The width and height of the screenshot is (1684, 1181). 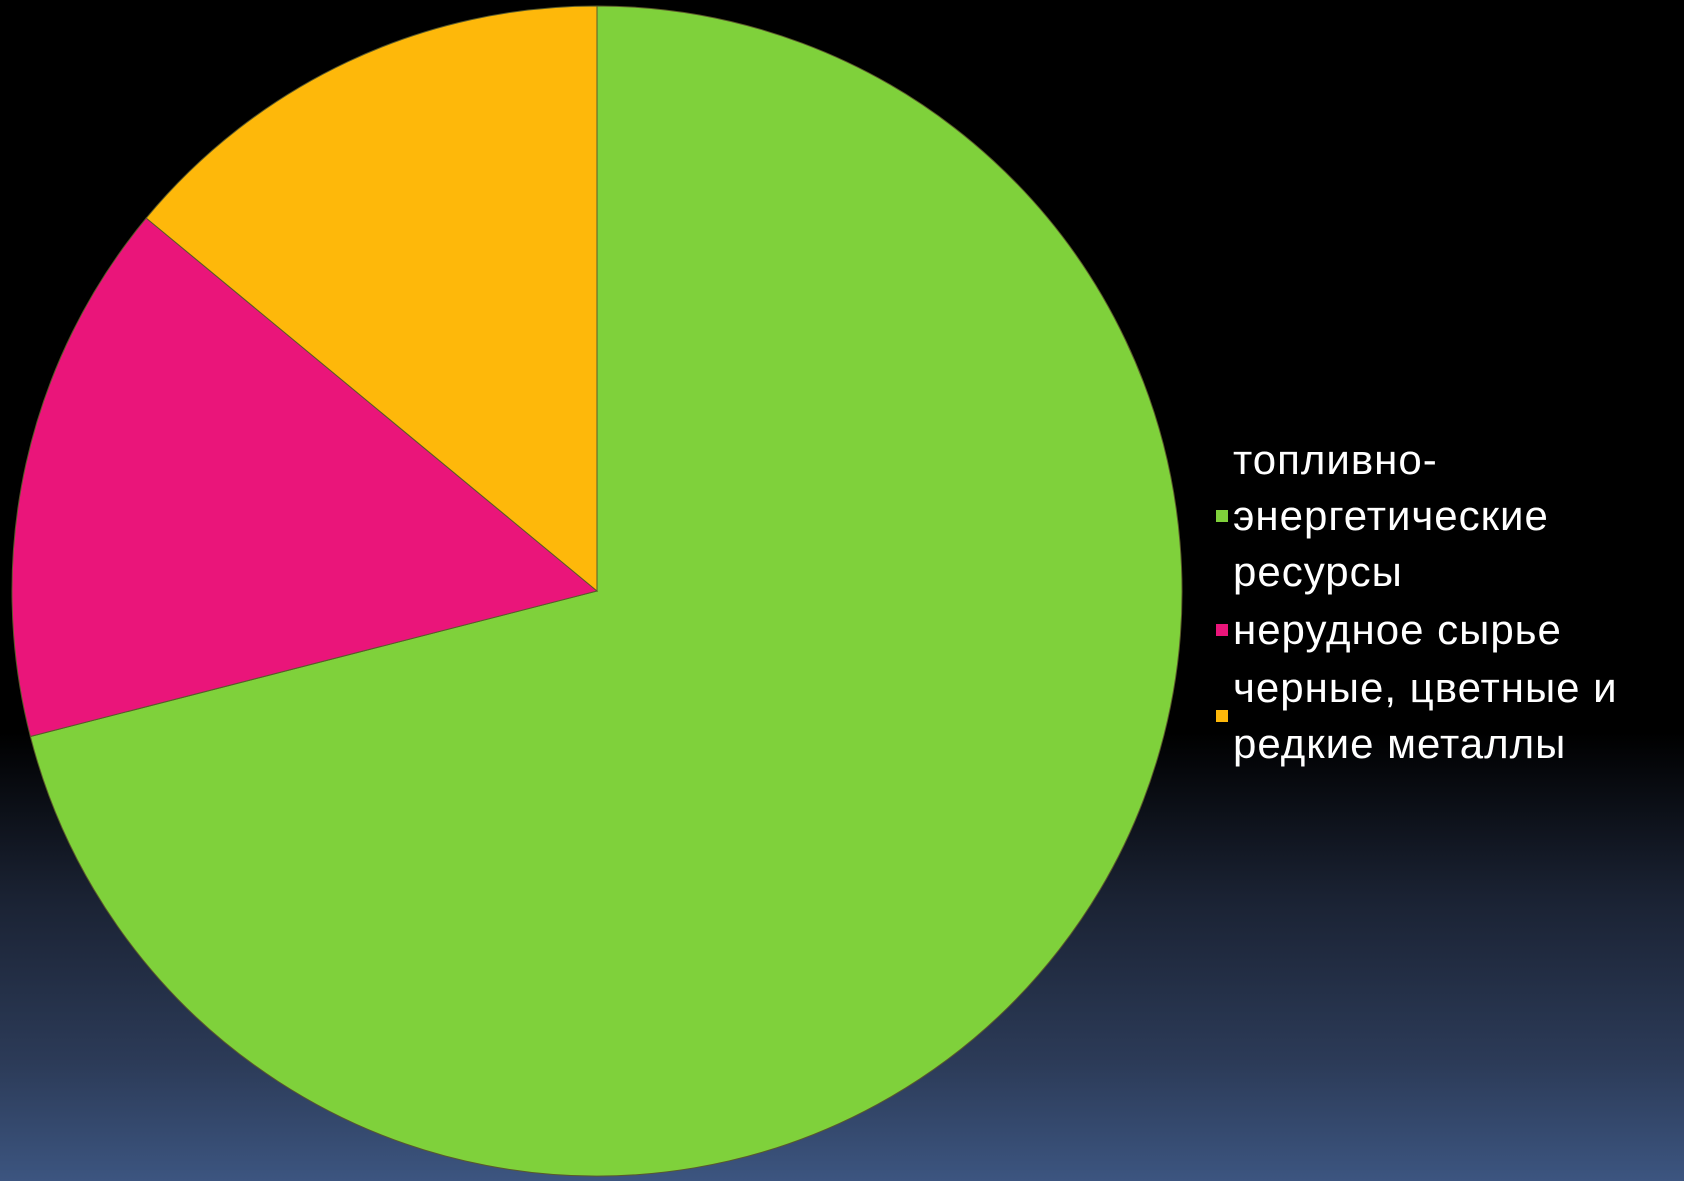 What do you see at coordinates (1425, 715) in the screenshot?
I see `legend-label-metals: черные, цветные и редкие металлы` at bounding box center [1425, 715].